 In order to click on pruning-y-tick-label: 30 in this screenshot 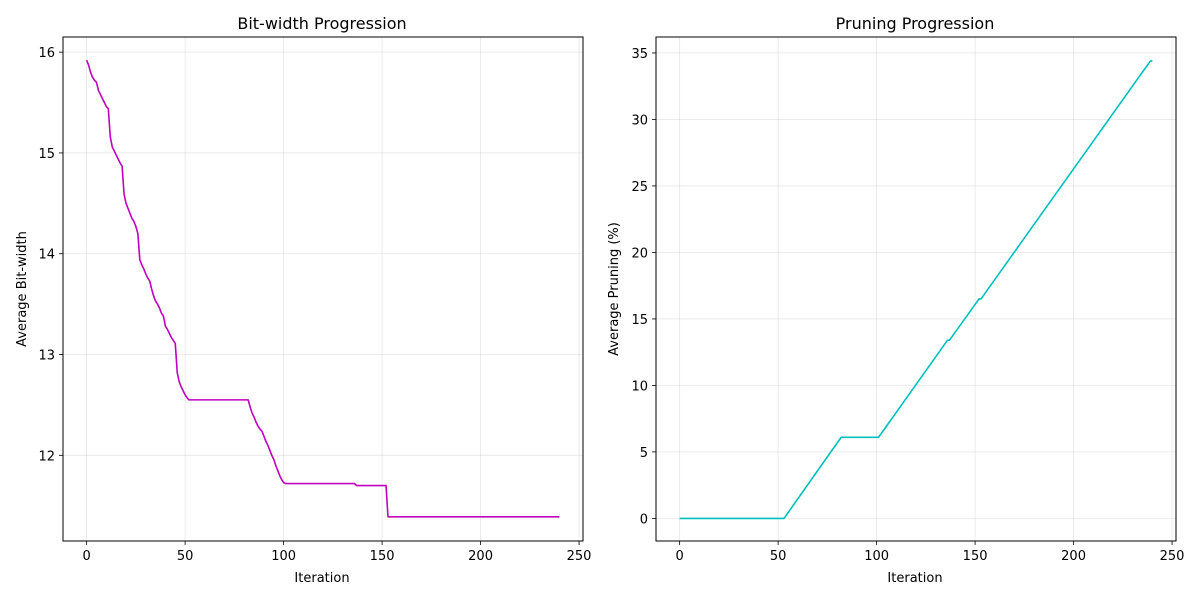, I will do `click(639, 120)`.